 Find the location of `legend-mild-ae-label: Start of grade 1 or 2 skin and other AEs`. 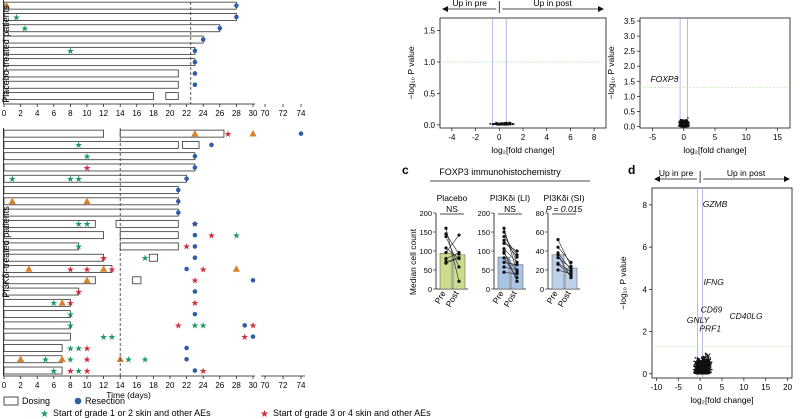

legend-mild-ae-label: Start of grade 1 or 2 skin and other AEs is located at coordinates (132, 413).